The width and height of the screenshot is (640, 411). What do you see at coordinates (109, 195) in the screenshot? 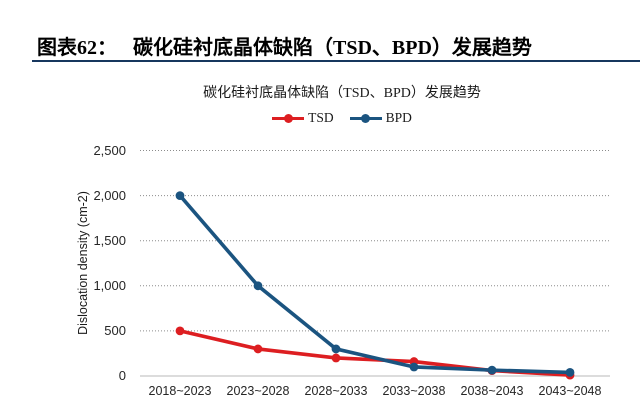
I see `y-tick-label: 2,000` at bounding box center [109, 195].